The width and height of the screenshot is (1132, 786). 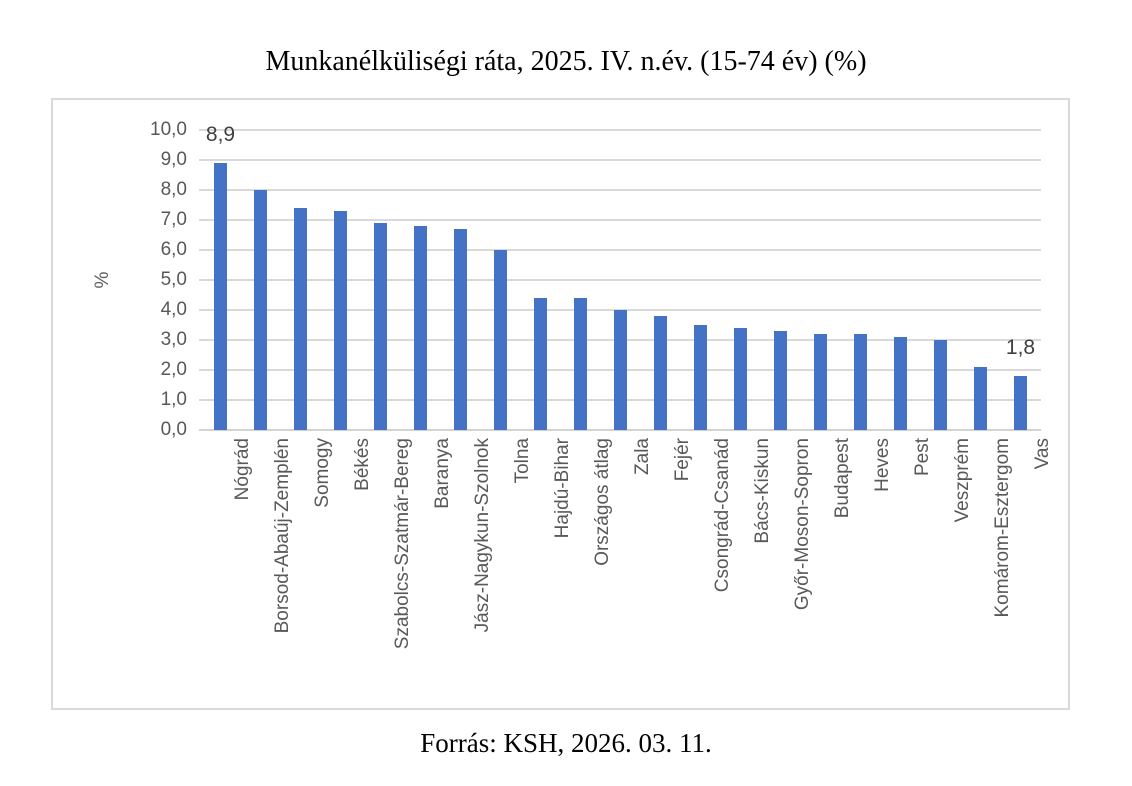 I want to click on category-label: Jász-Nagykun-Szolnok, so click(x=482, y=535).